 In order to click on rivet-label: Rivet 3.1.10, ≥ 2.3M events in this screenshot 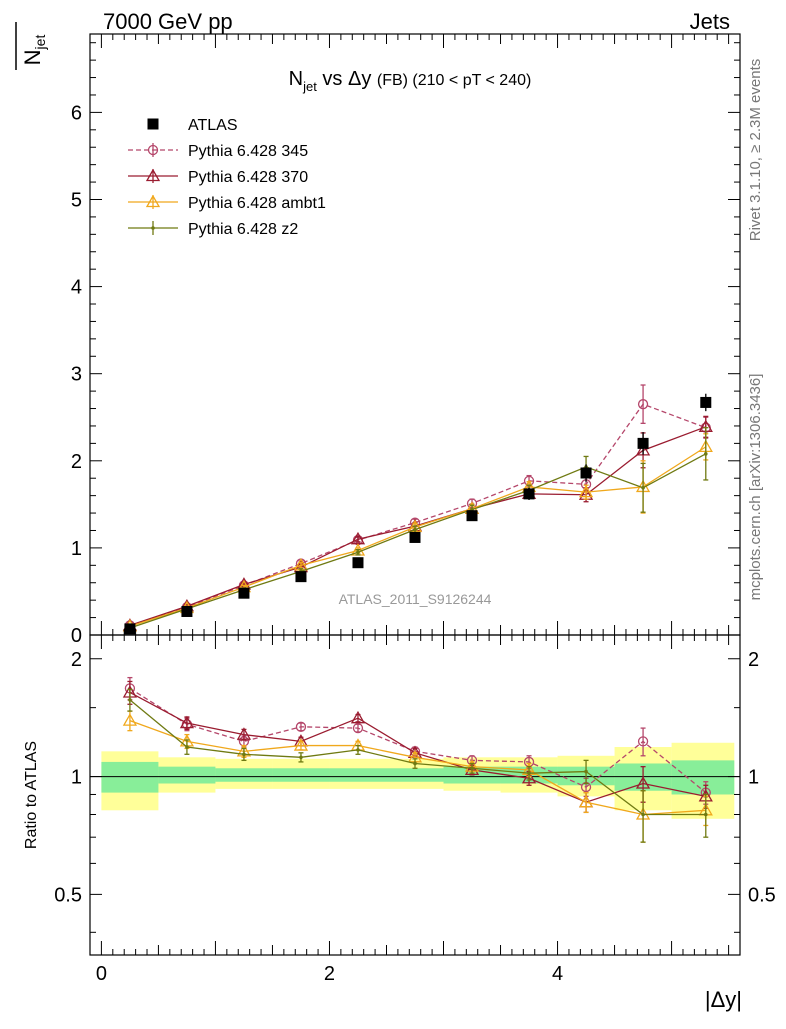, I will do `click(755, 150)`.